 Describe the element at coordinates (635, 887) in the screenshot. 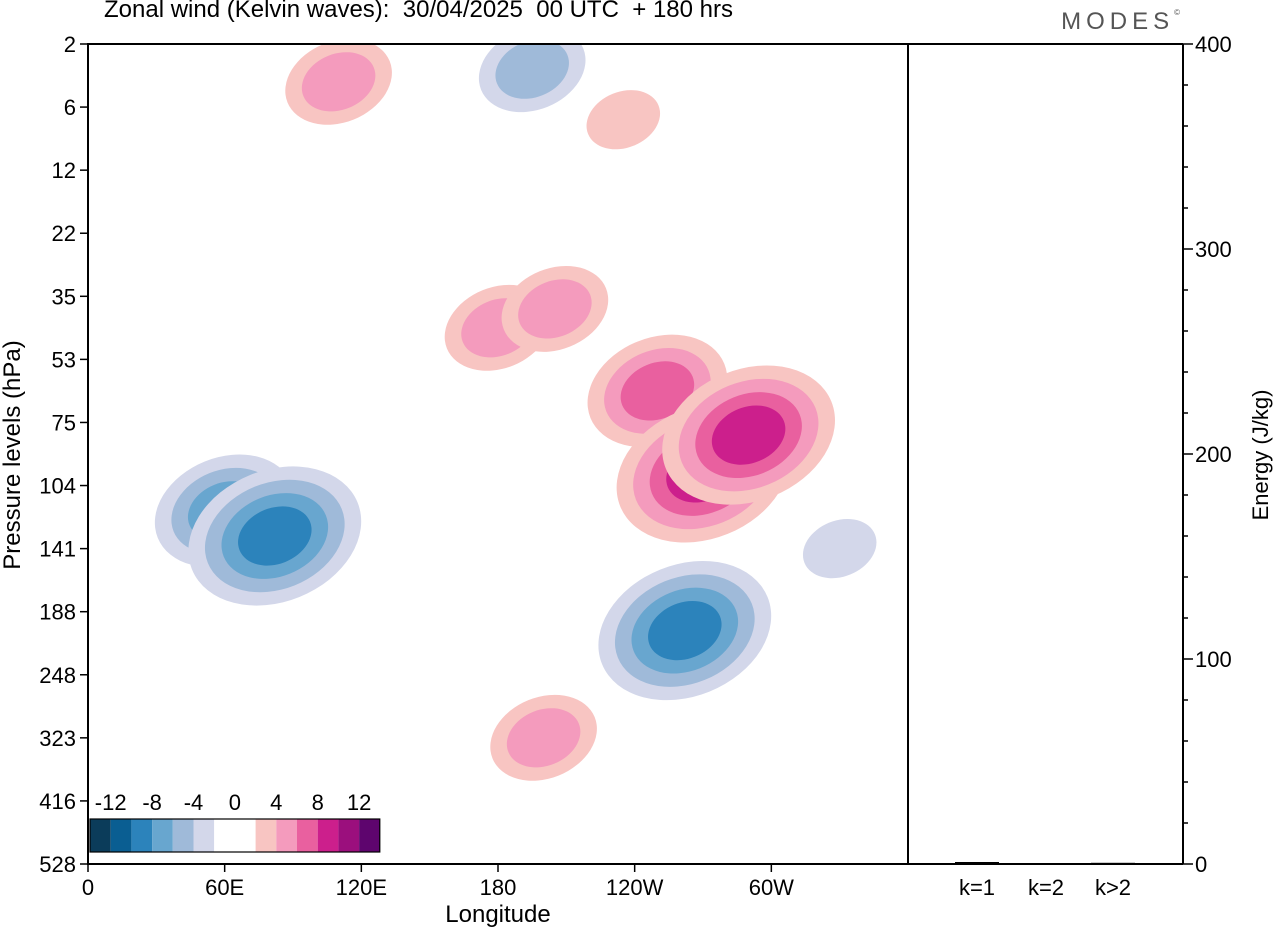

I see `x-tick-label: 120W` at that location.